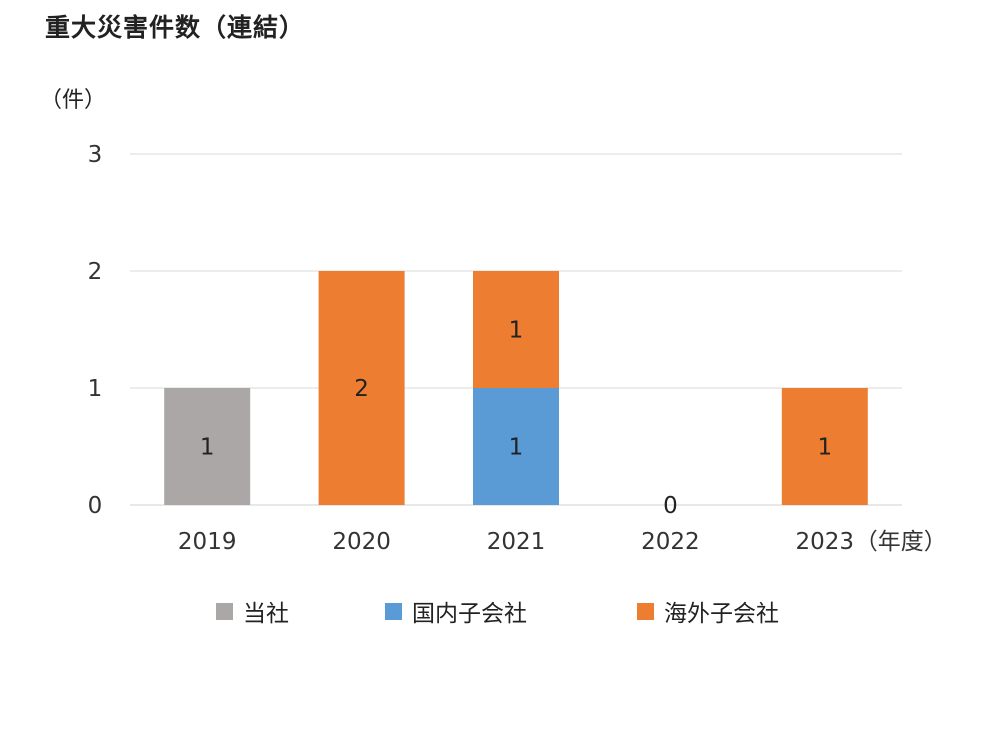  Describe the element at coordinates (361, 542) in the screenshot. I see `x-tick-label: 2020` at that location.